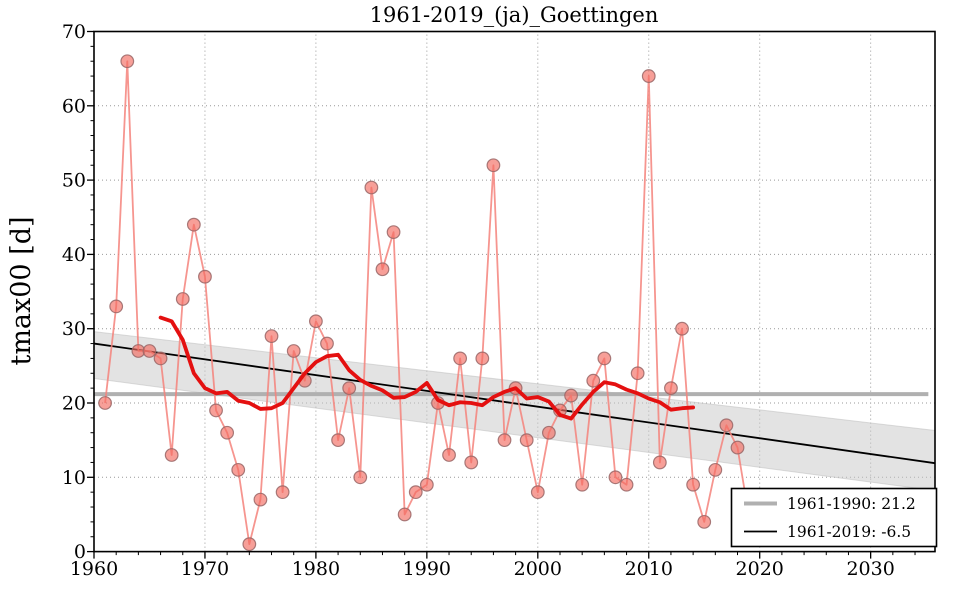  I want to click on x-tick-label-2000: 2000, so click(538, 569).